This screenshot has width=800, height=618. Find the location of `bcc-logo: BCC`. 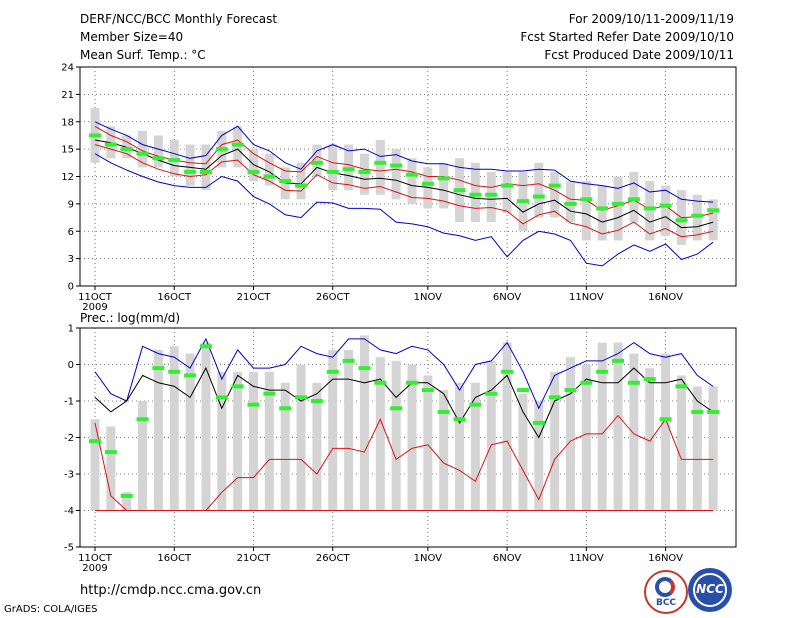

bcc-logo: BCC is located at coordinates (666, 592).